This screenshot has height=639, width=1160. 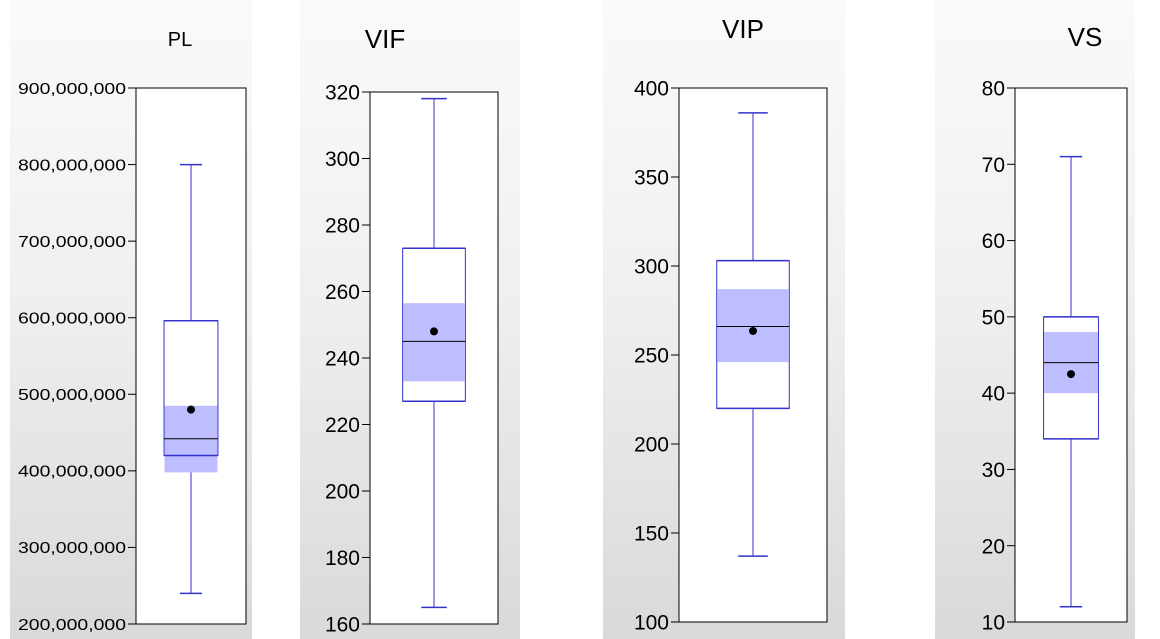 I want to click on vs-tick-label: 50, so click(x=993, y=317).